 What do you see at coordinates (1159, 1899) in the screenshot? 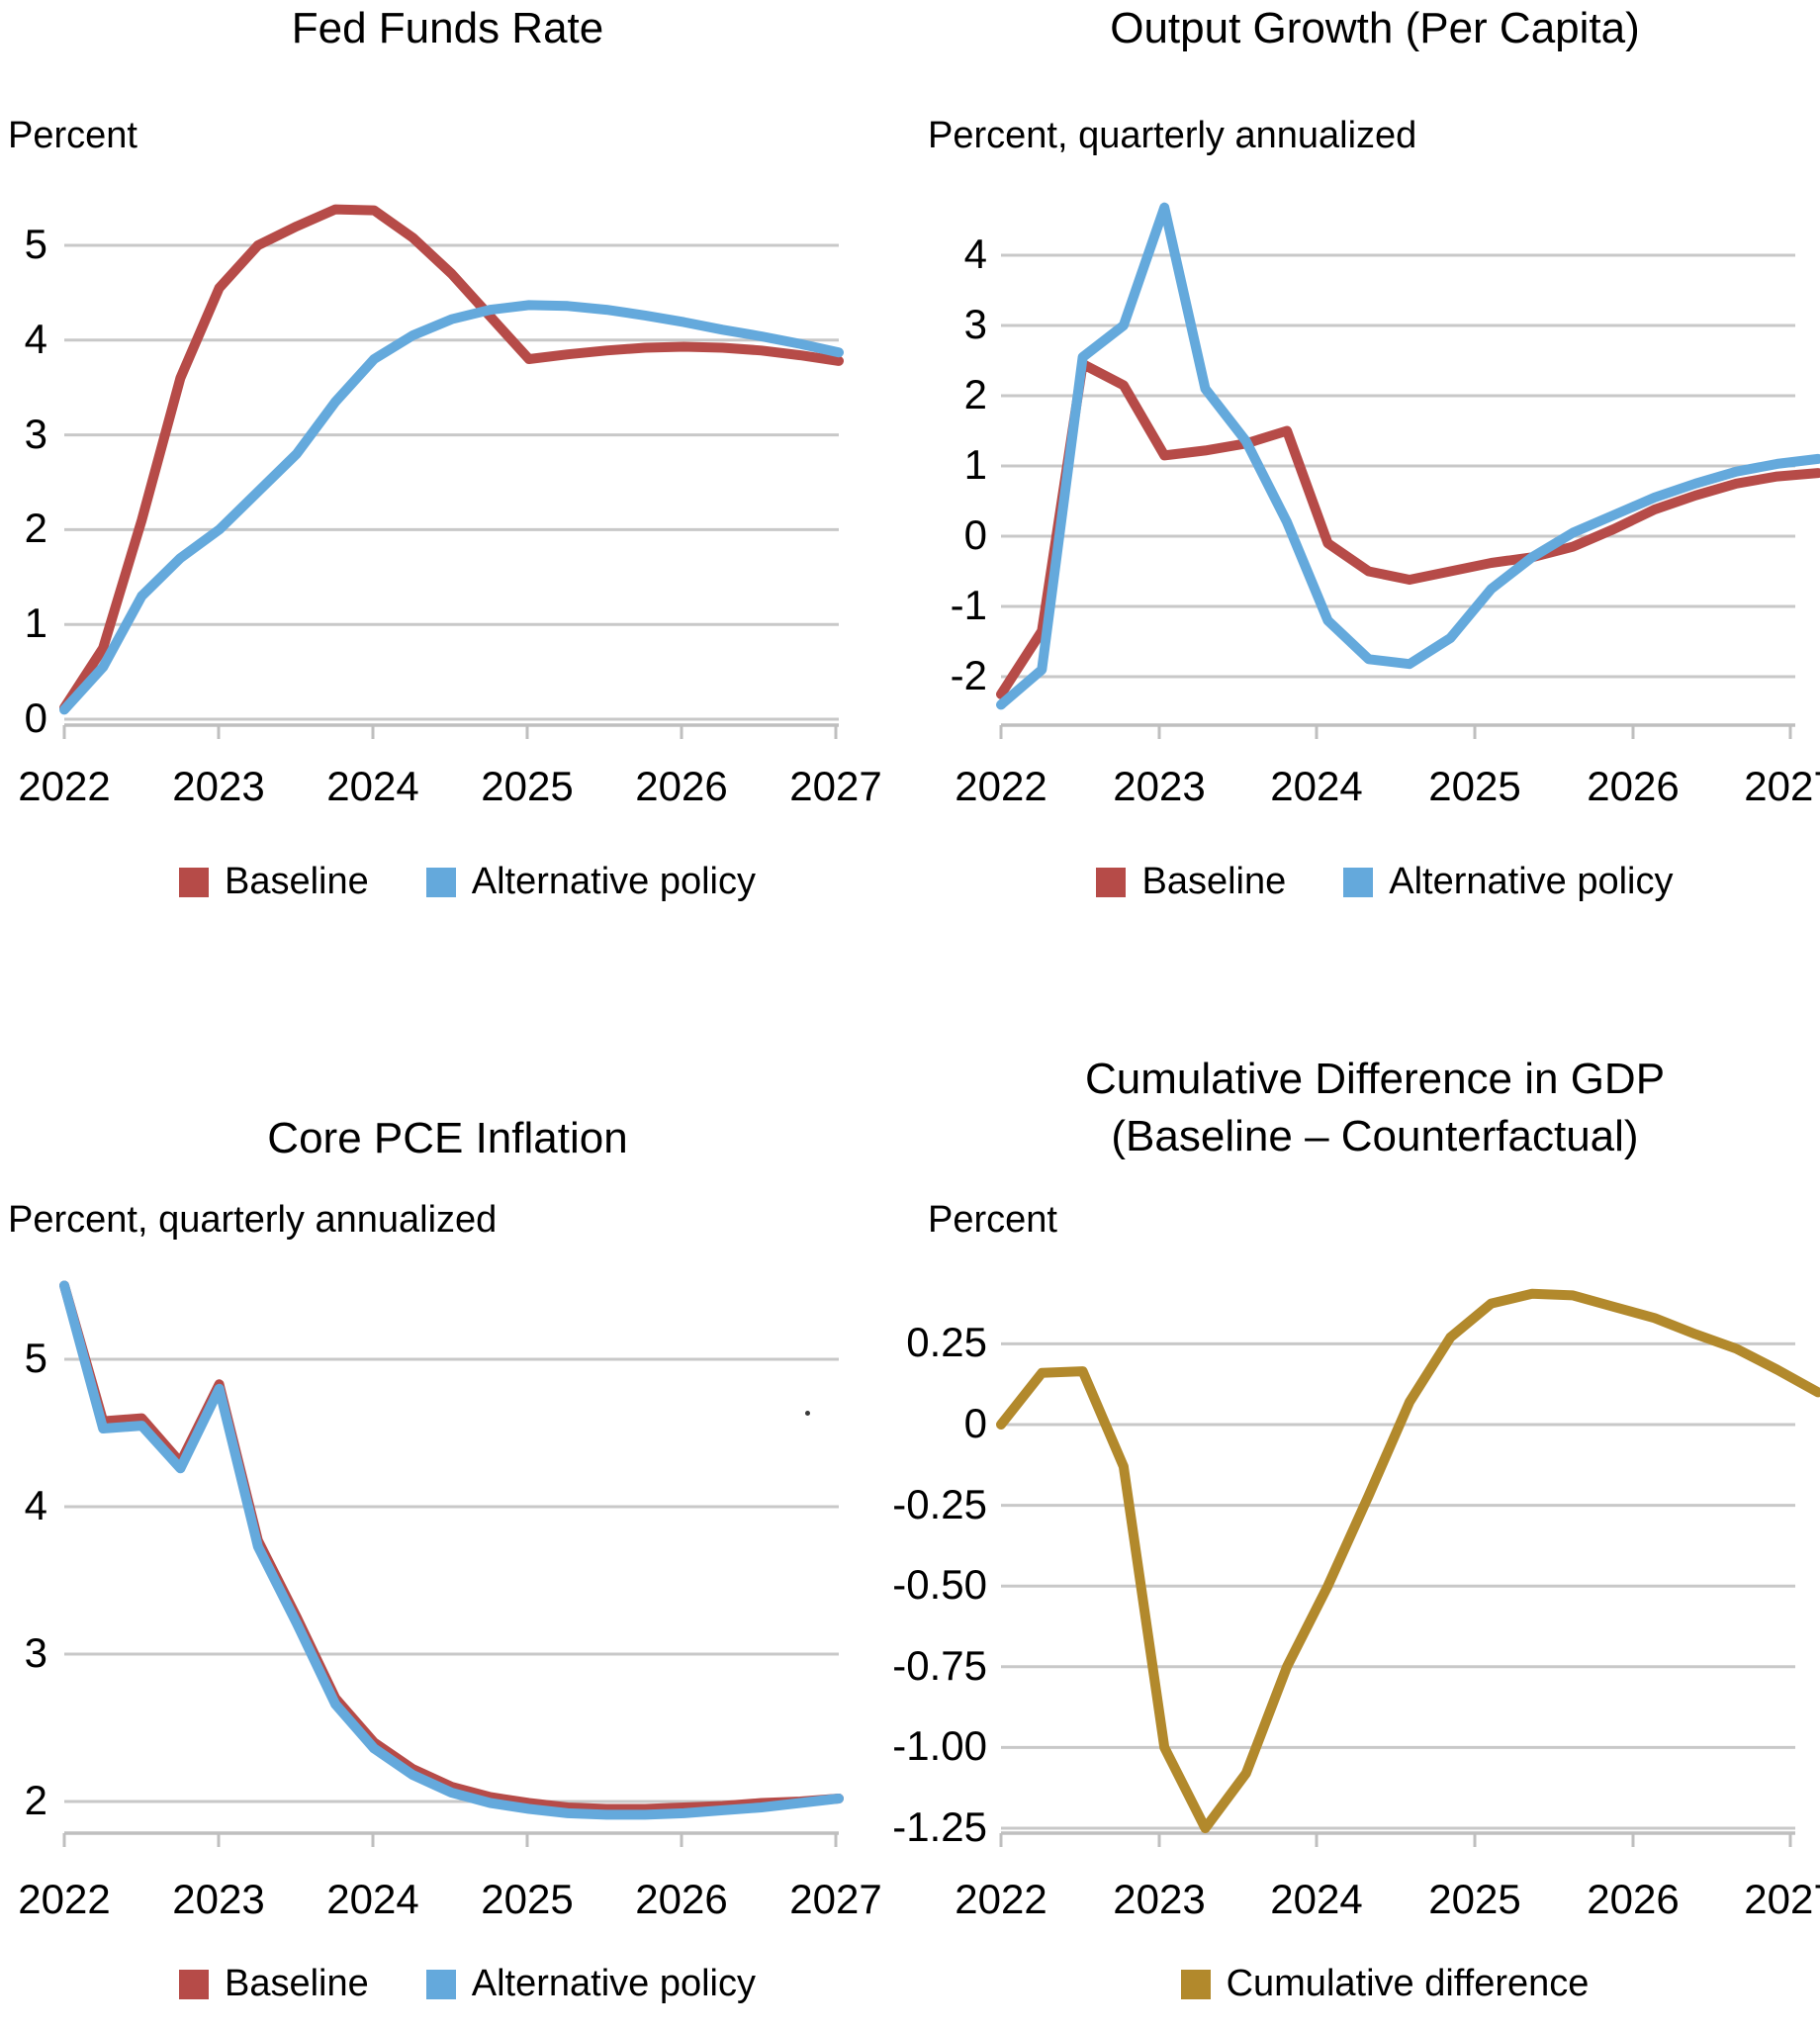
I see `cumulative-difference-gdp-x-tick-label-2023: 2023` at bounding box center [1159, 1899].